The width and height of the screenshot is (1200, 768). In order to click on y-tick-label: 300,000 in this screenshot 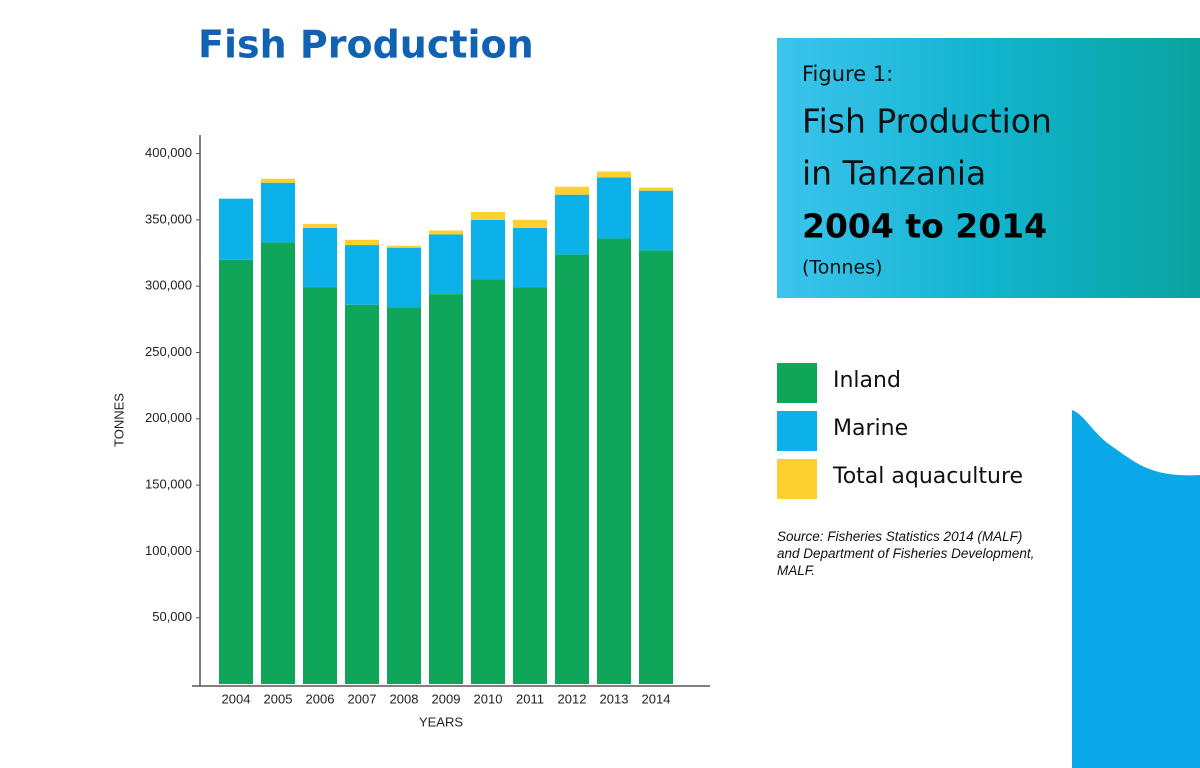, I will do `click(168, 285)`.